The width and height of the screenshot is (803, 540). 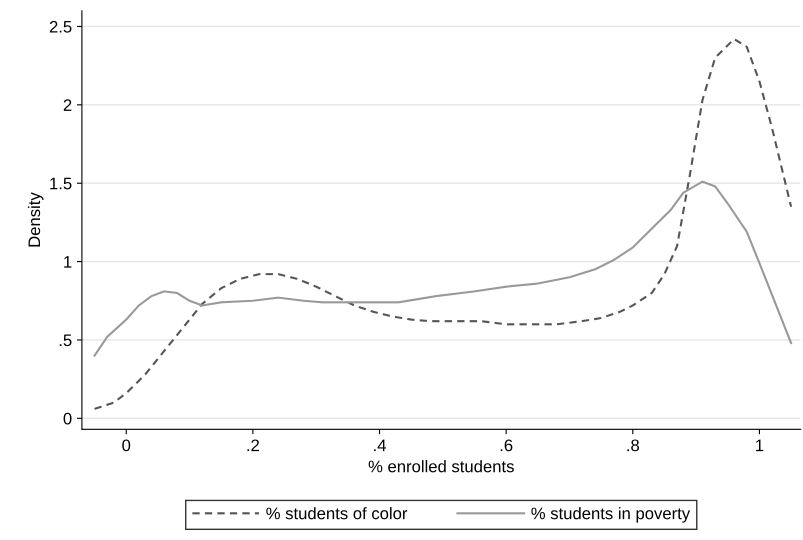 I want to click on legend-label: % students in poverty, so click(x=610, y=515).